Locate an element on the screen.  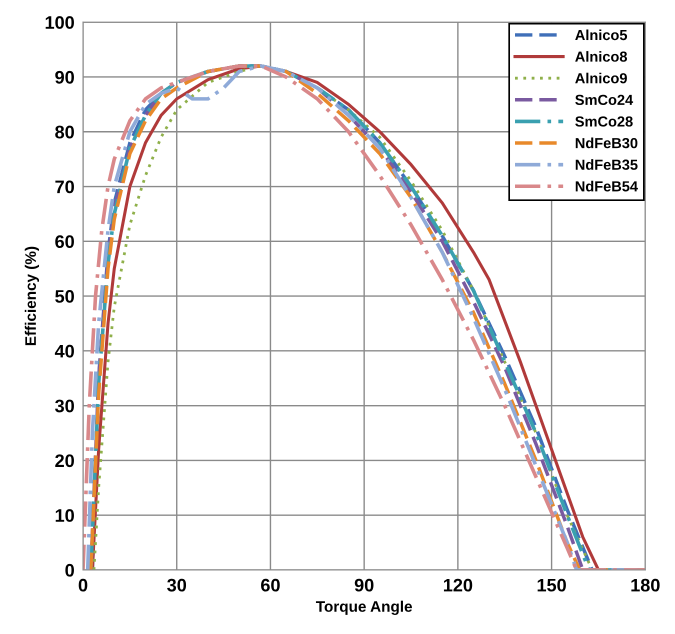
y-tick-label: 80 is located at coordinates (64, 132).